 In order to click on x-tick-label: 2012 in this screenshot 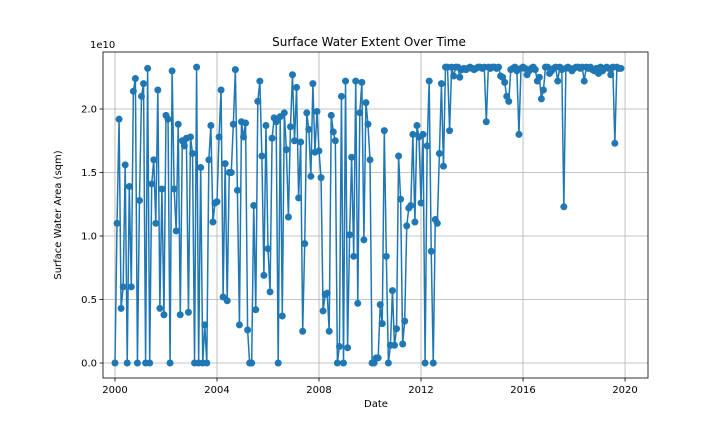, I will do `click(420, 390)`.